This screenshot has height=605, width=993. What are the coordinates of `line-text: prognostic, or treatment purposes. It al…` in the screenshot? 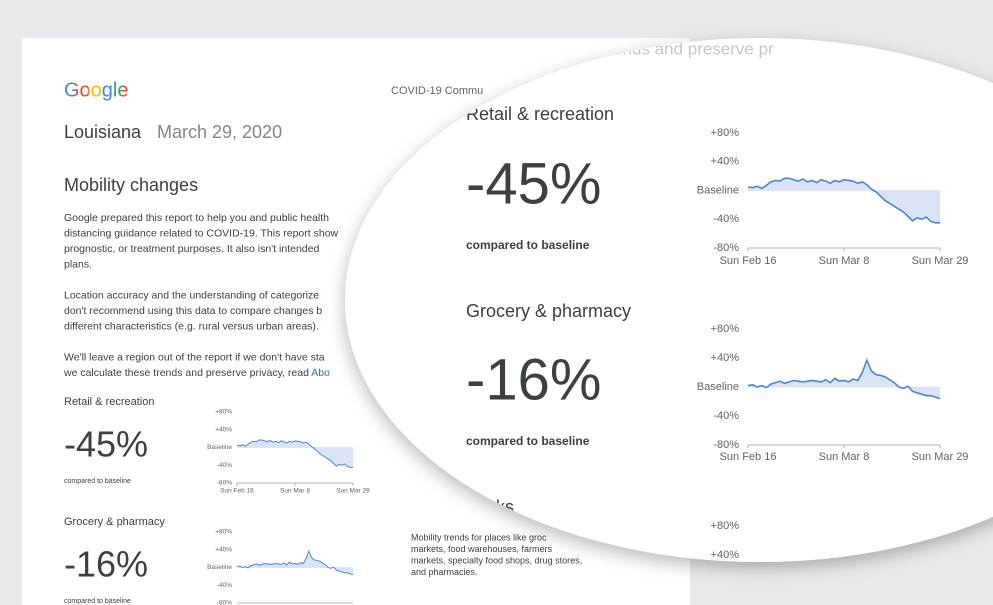 It's located at (191, 249).